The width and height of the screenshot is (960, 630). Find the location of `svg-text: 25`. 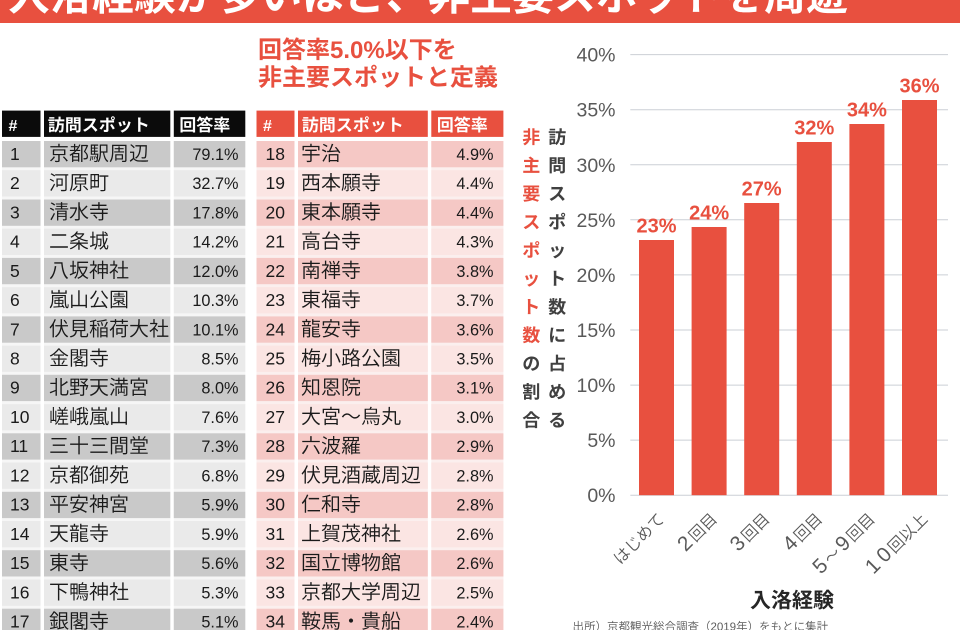

svg-text: 25 is located at coordinates (275, 359).